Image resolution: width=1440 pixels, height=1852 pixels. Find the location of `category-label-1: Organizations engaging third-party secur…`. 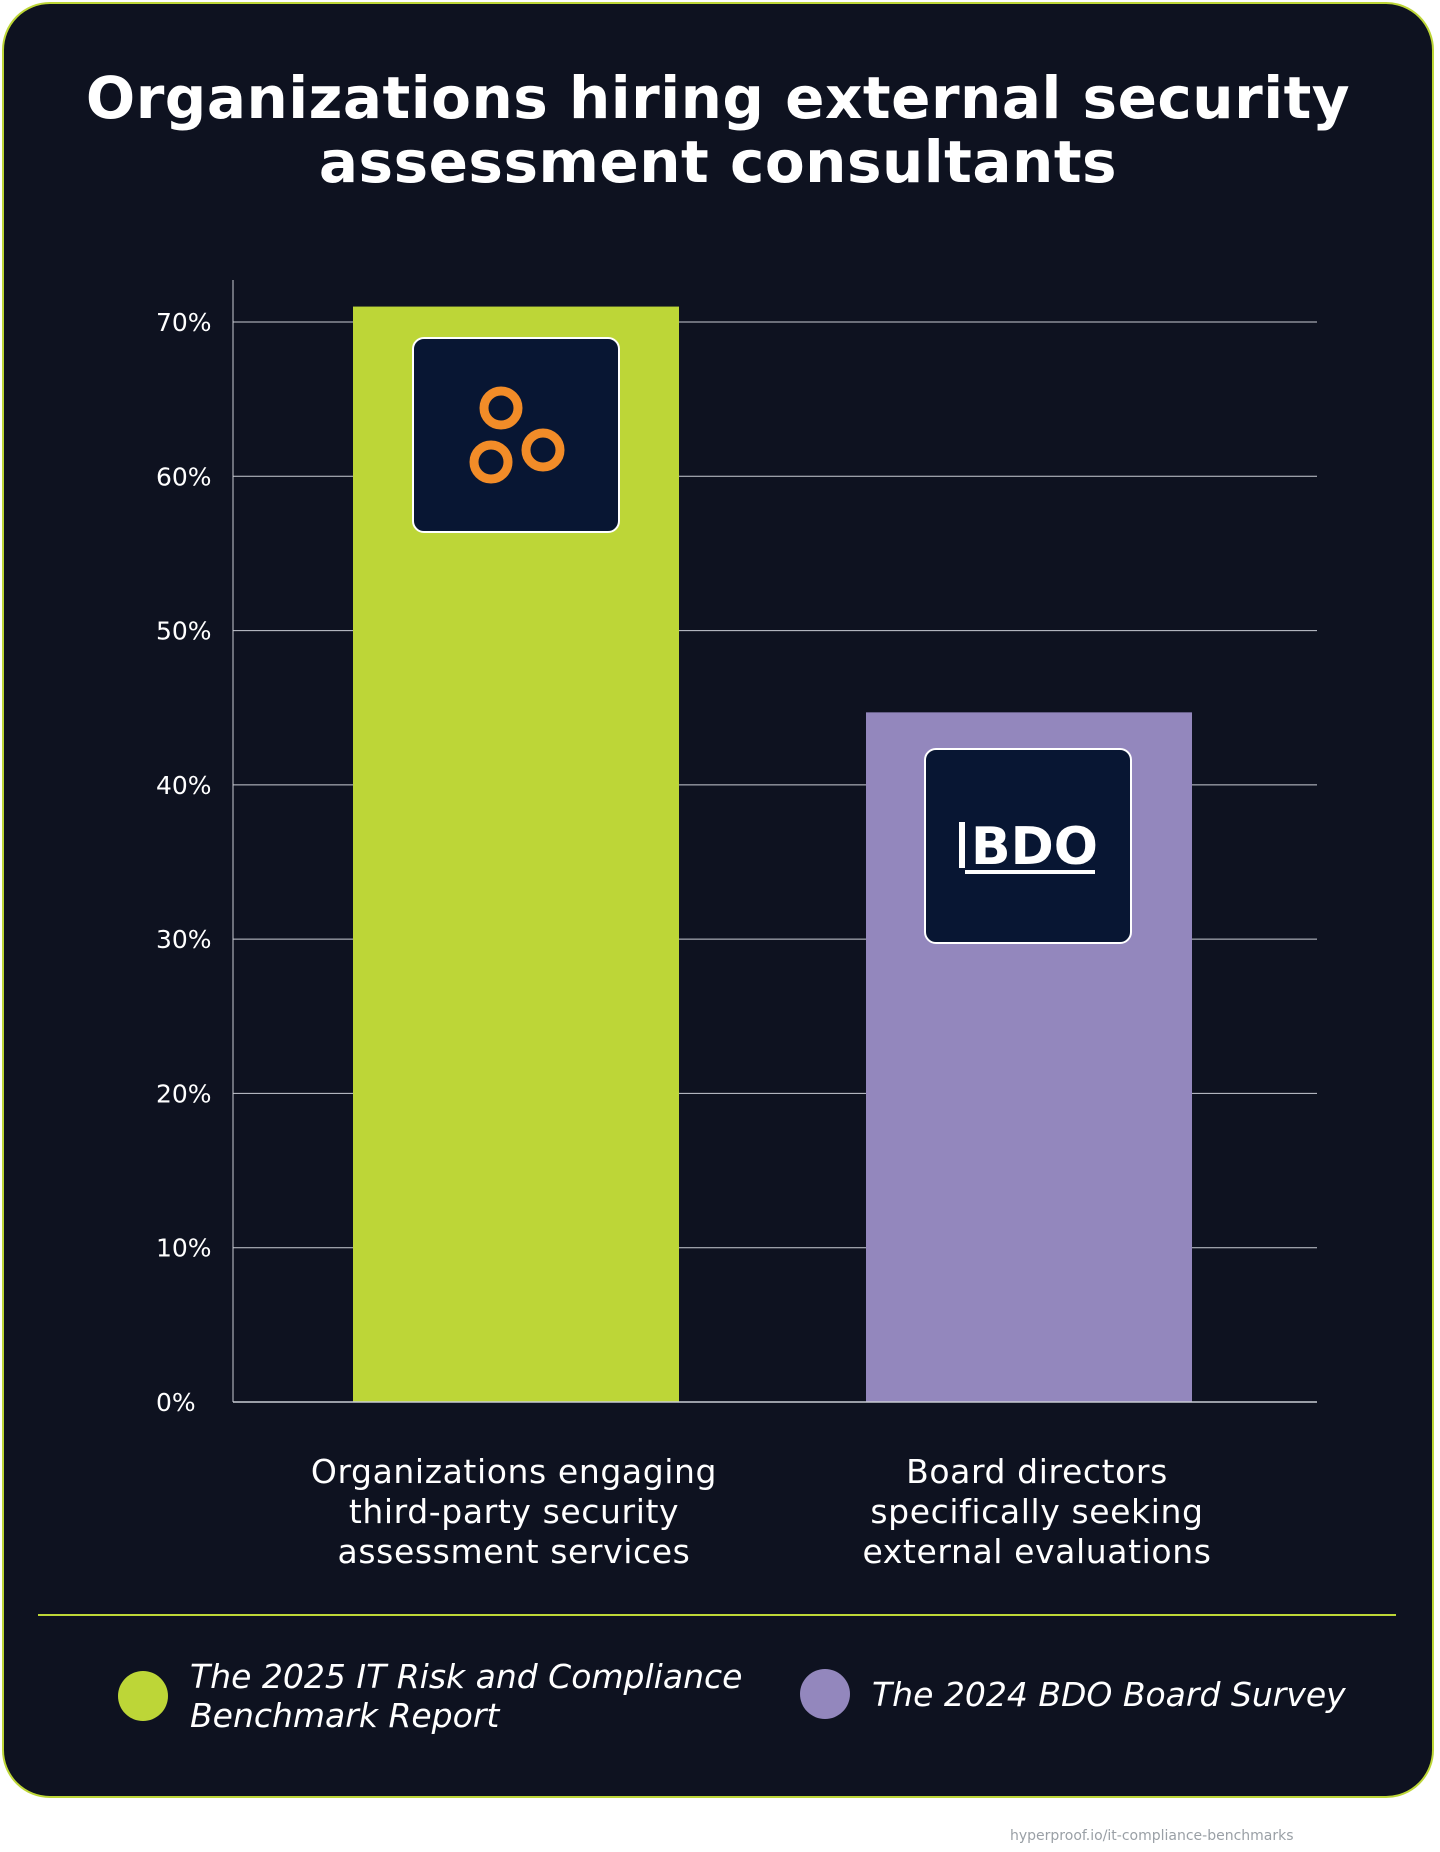

category-label-1: Organizations engaging third-party secur… is located at coordinates (514, 1511).